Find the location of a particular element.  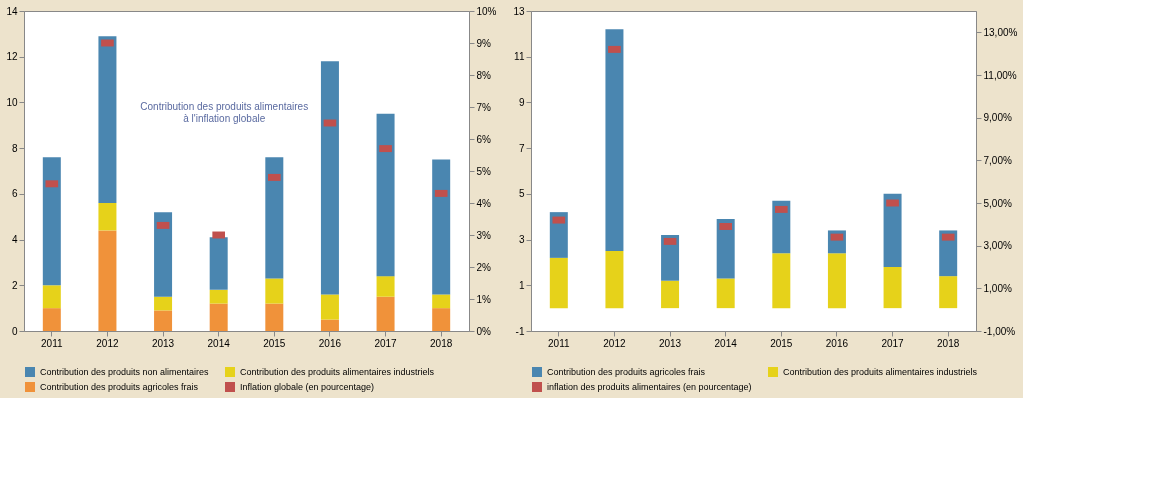

y-tick-label: 10 is located at coordinates (12, 102).